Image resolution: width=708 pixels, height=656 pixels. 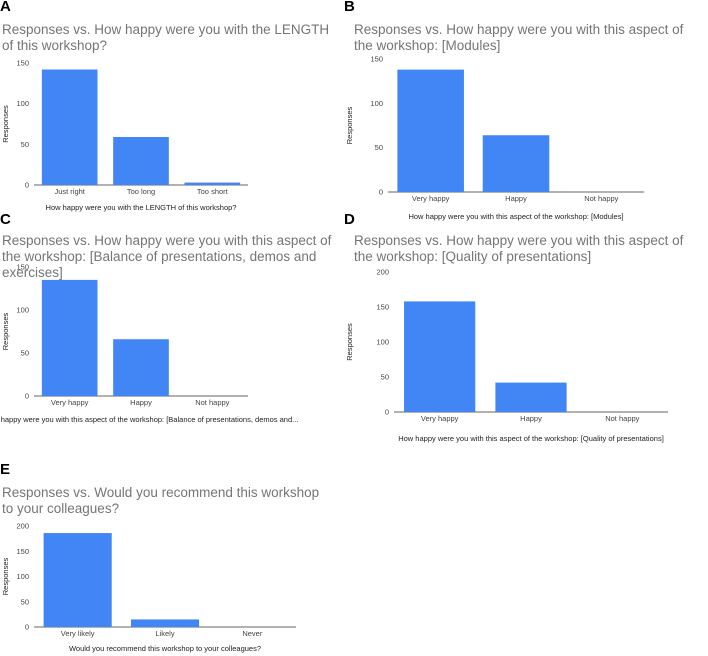 I want to click on panel-letter: C, so click(x=5, y=219).